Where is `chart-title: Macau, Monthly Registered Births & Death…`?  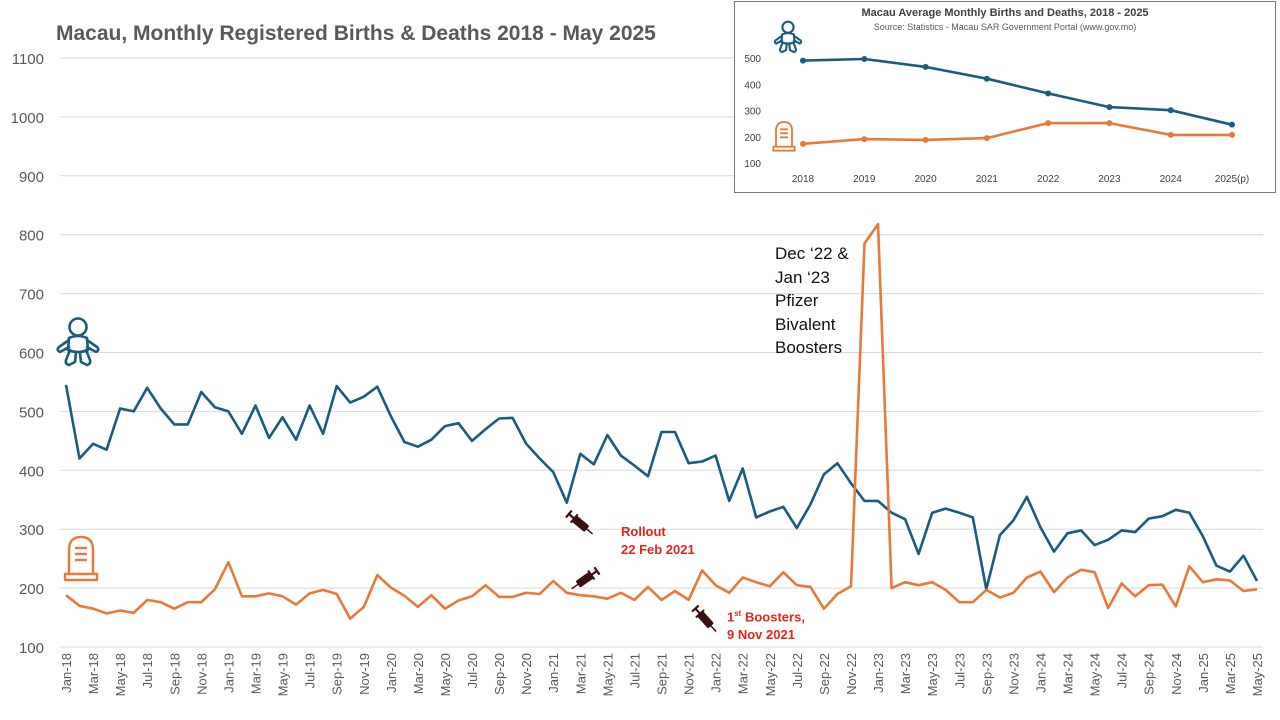 chart-title: Macau, Monthly Registered Births & Death… is located at coordinates (356, 33).